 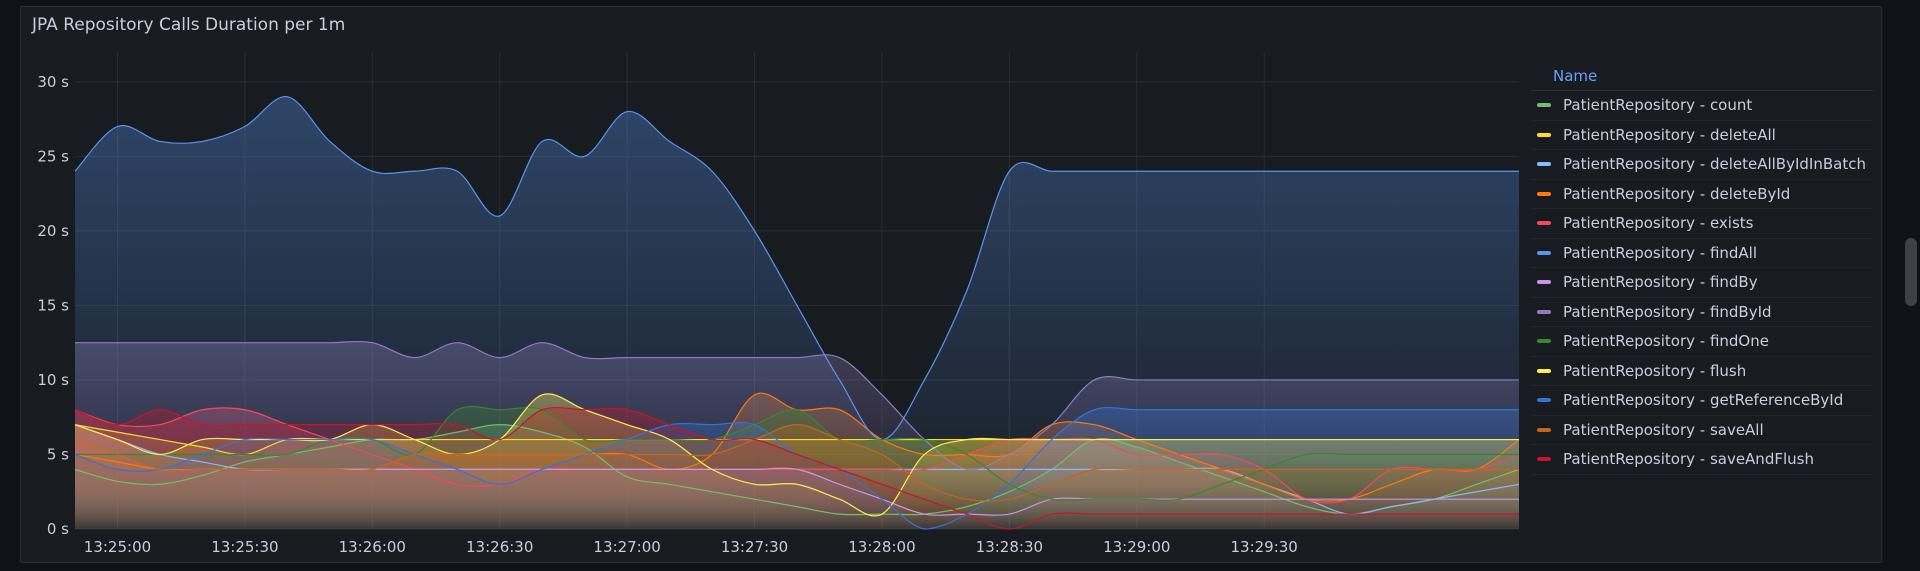 I want to click on legend-label: PatientRepository - saveAndFlush, so click(x=1688, y=459).